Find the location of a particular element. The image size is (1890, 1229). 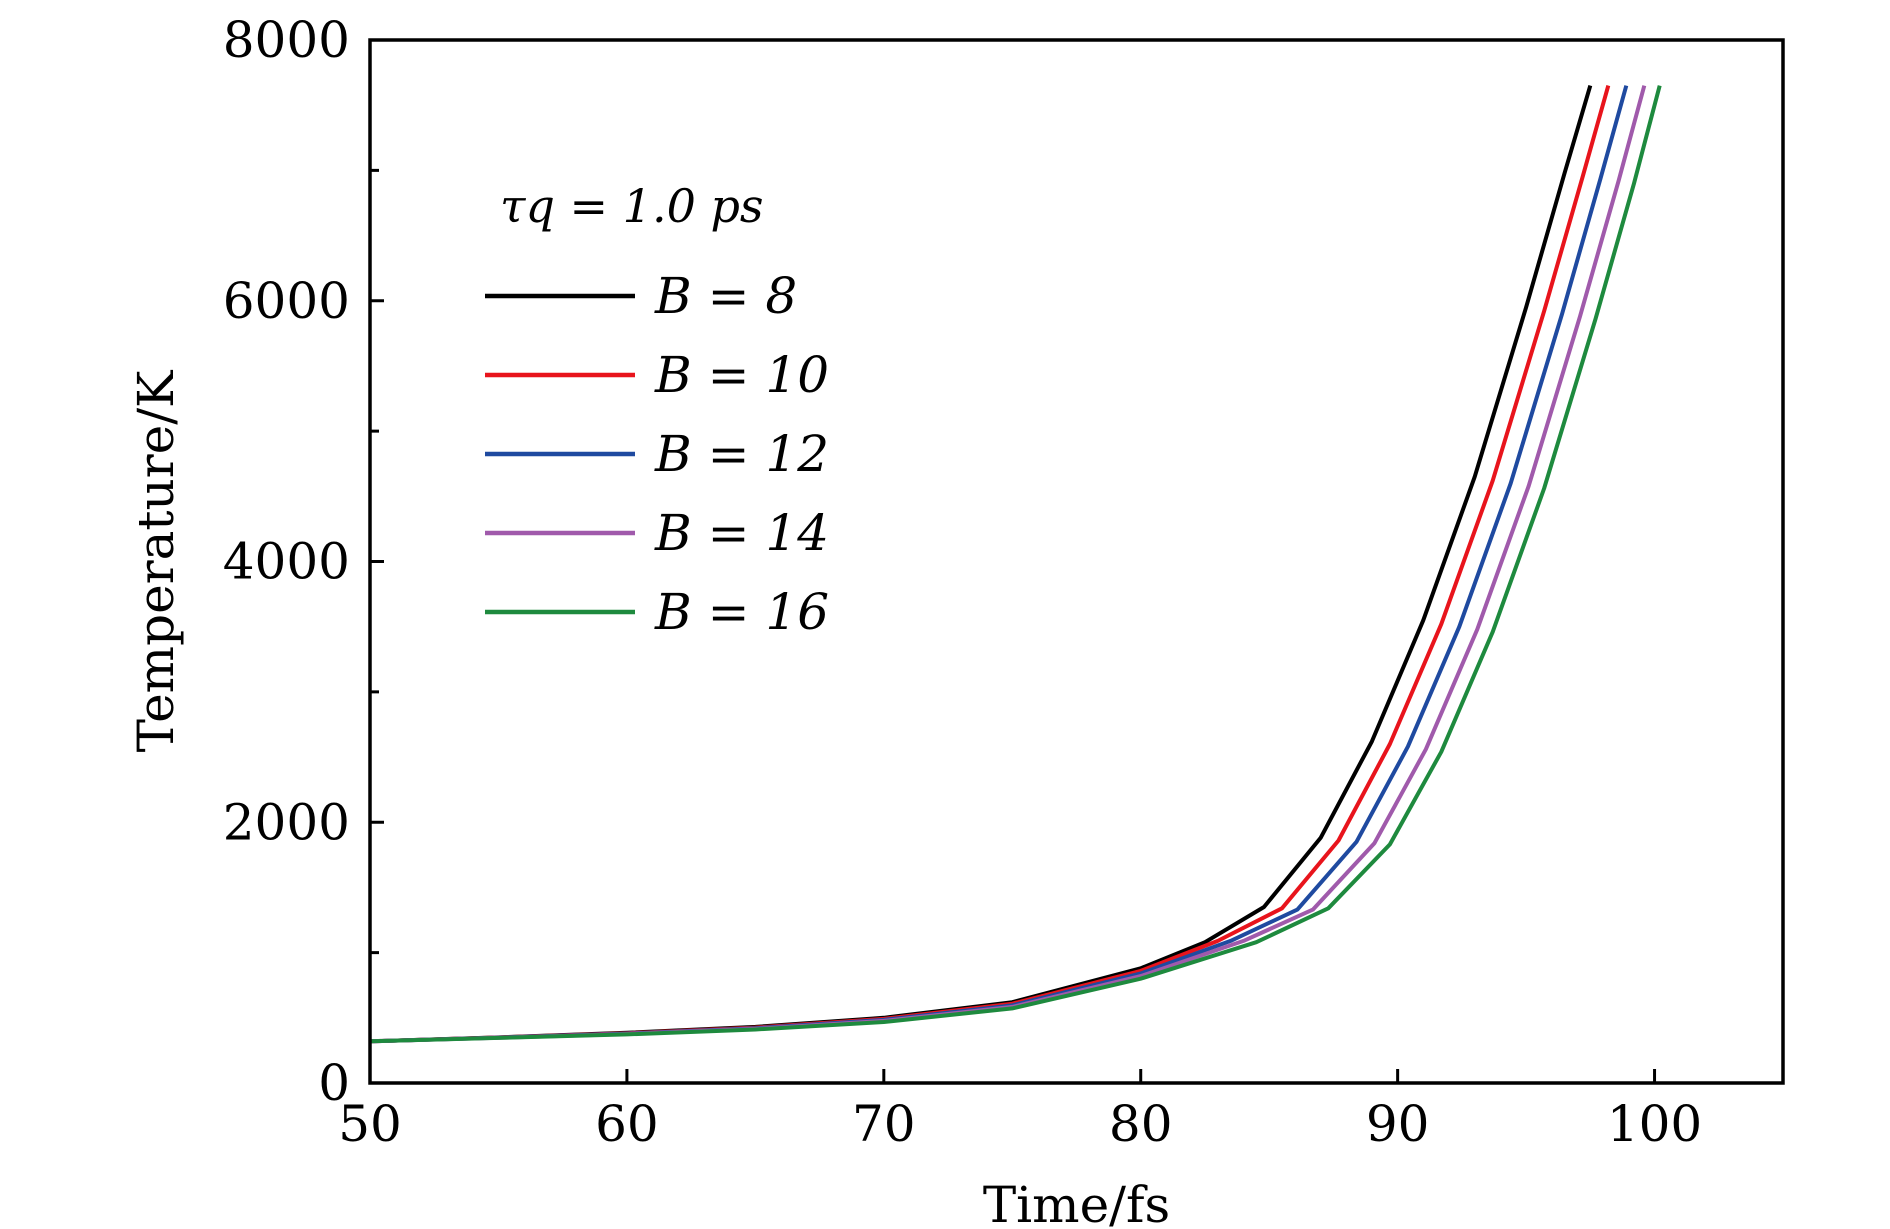

x-tick-label: 80 is located at coordinates (1141, 1124).